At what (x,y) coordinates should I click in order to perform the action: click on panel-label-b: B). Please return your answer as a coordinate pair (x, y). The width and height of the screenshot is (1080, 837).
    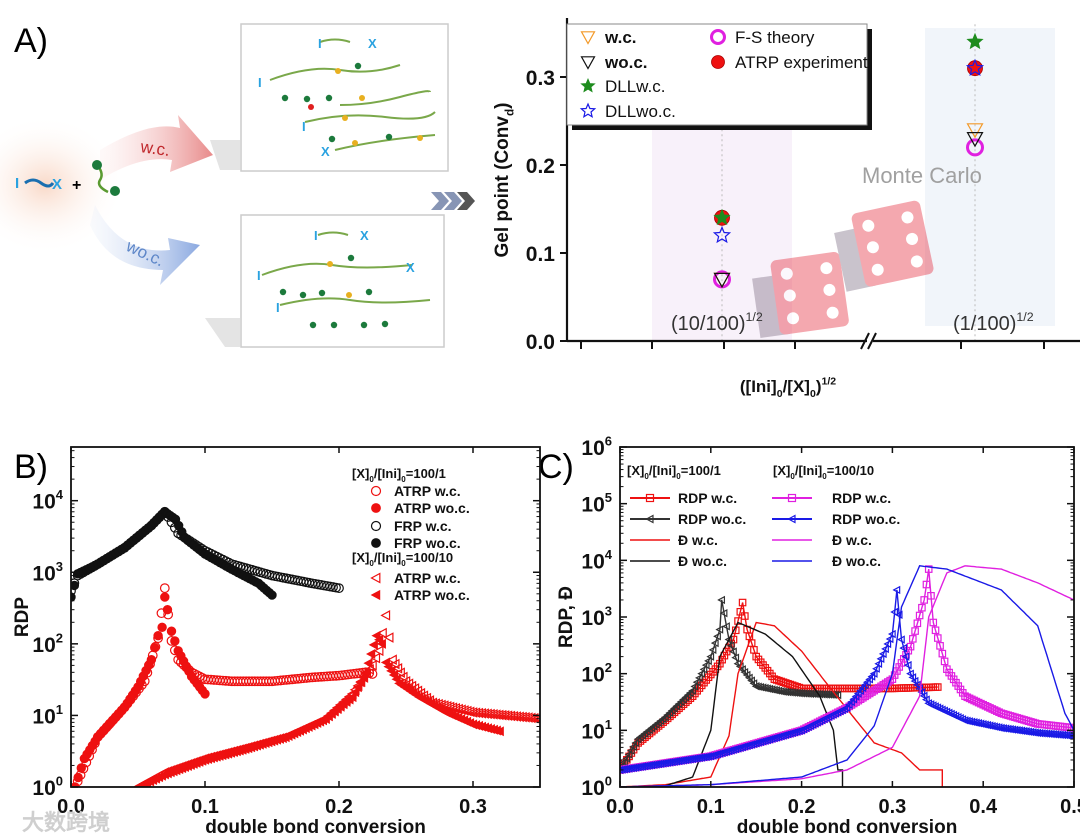
    Looking at the image, I should click on (31, 467).